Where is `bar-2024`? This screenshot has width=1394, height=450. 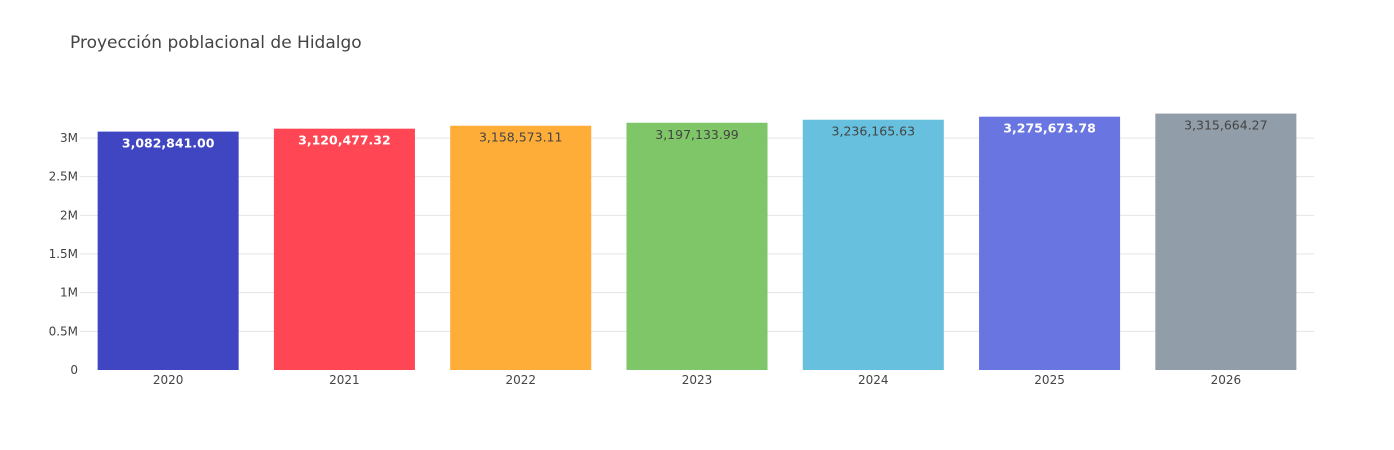
bar-2024 is located at coordinates (873, 244).